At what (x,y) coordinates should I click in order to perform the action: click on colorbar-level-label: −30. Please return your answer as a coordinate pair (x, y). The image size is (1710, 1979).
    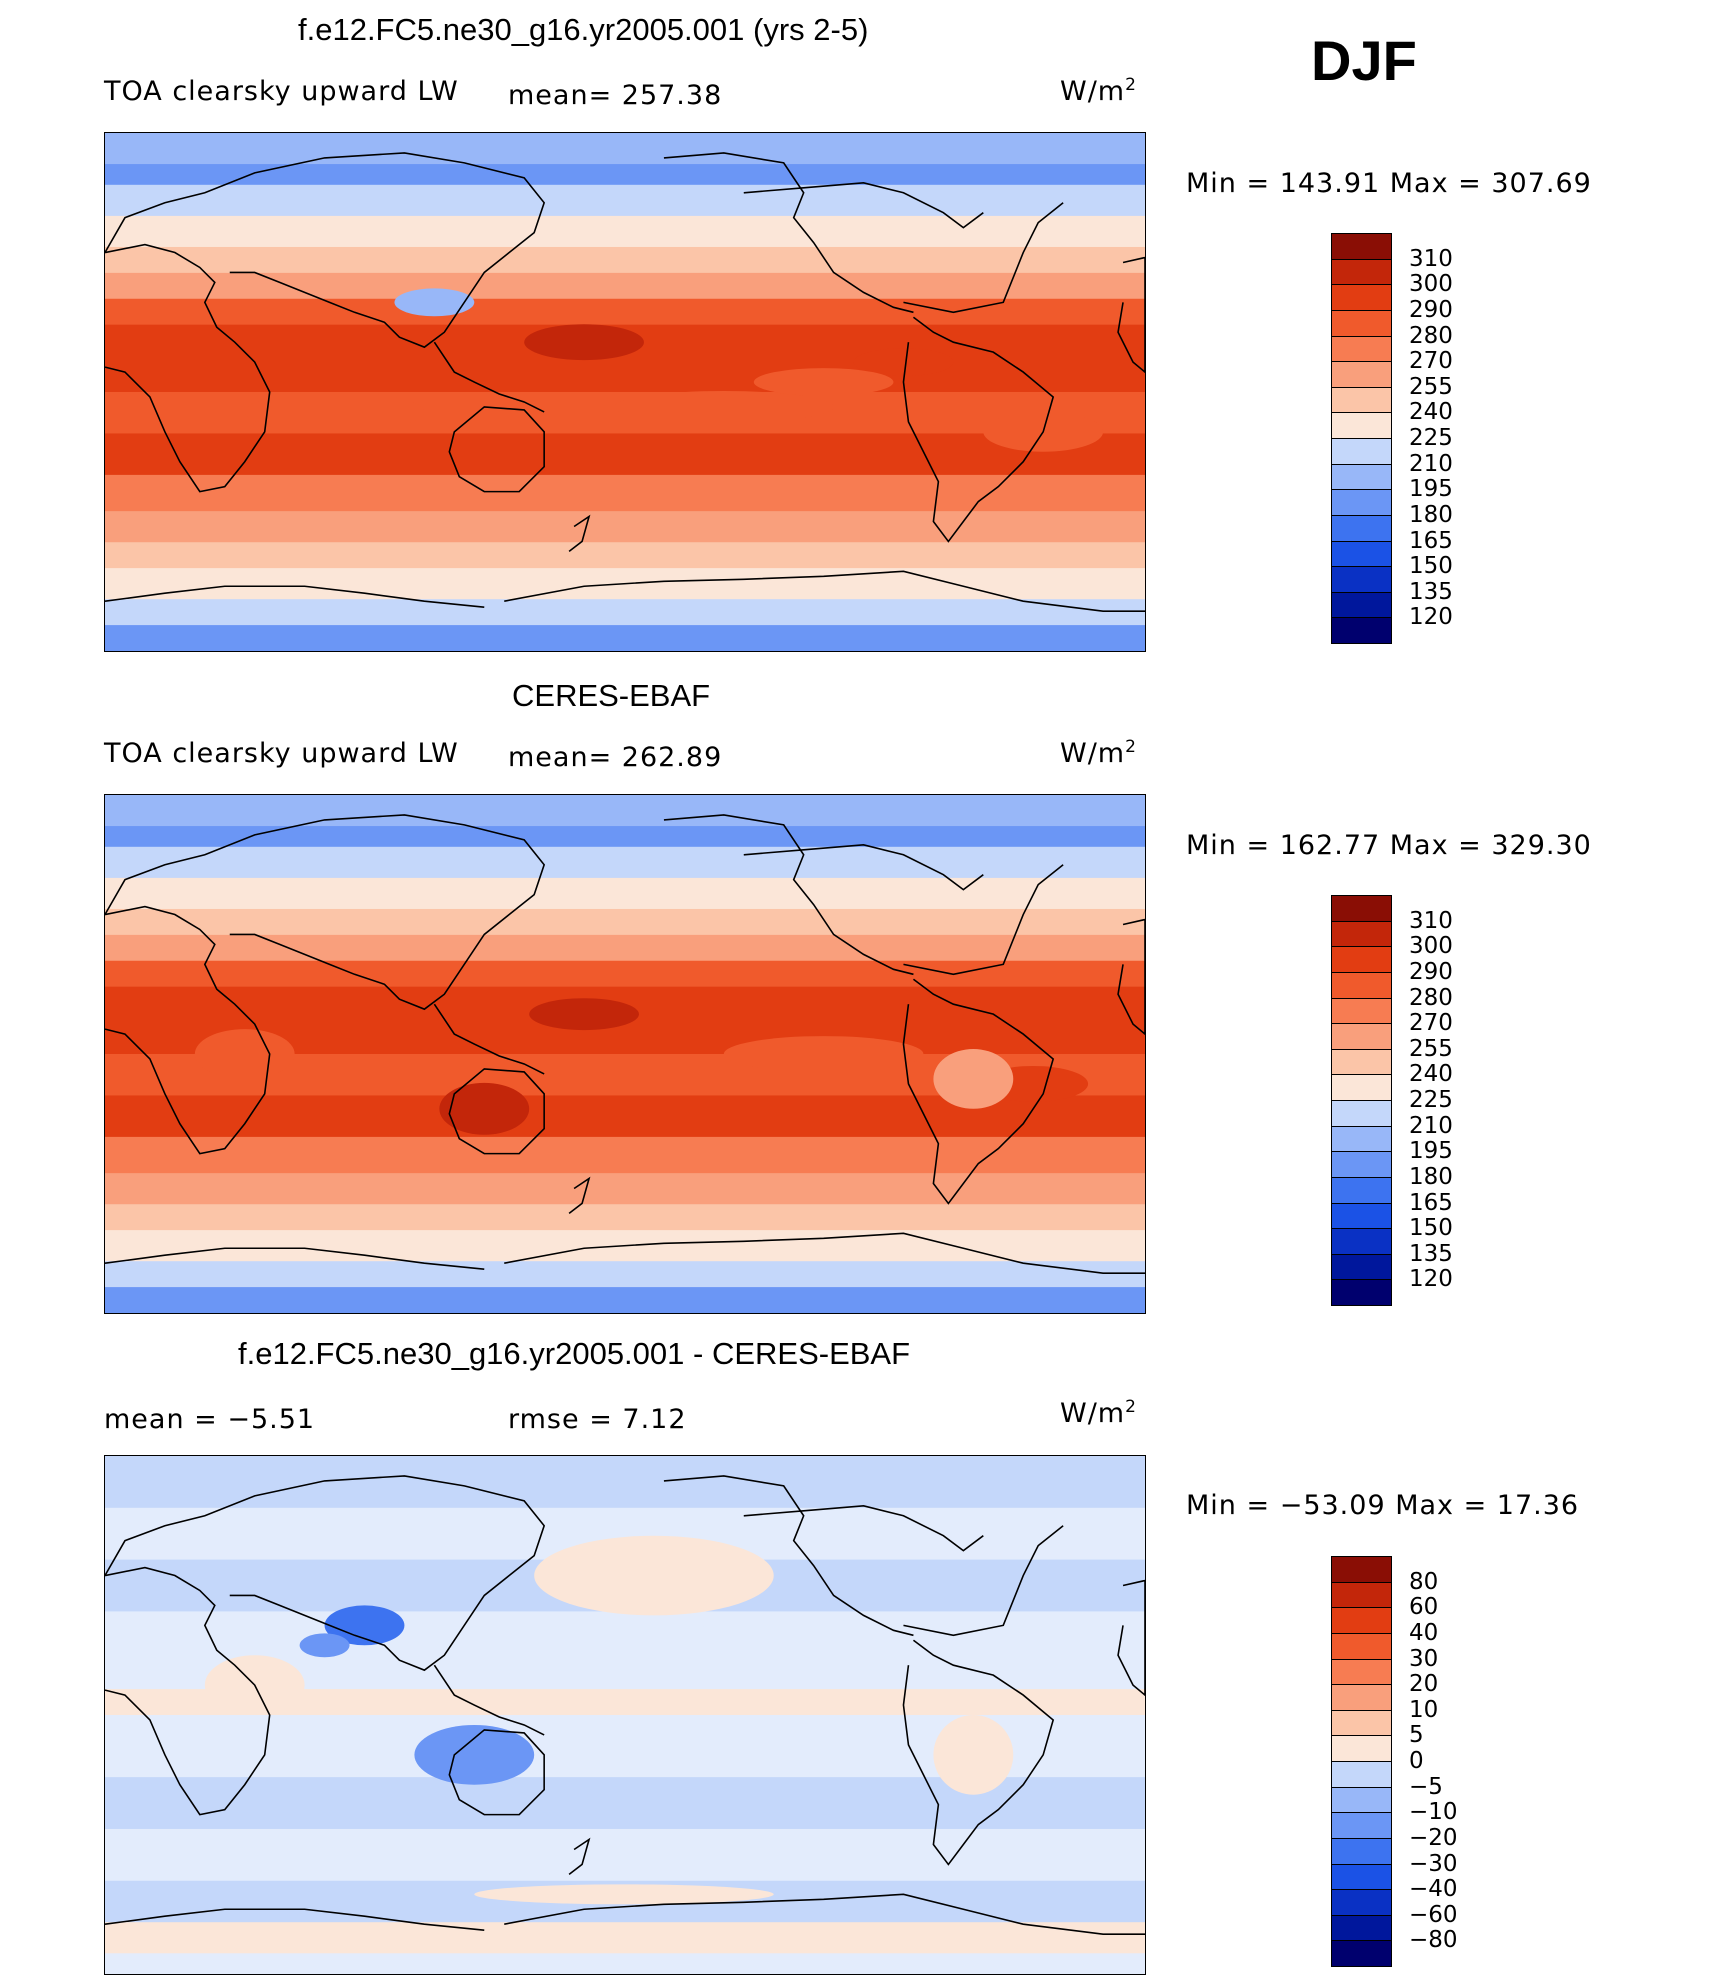
    Looking at the image, I should click on (1433, 1863).